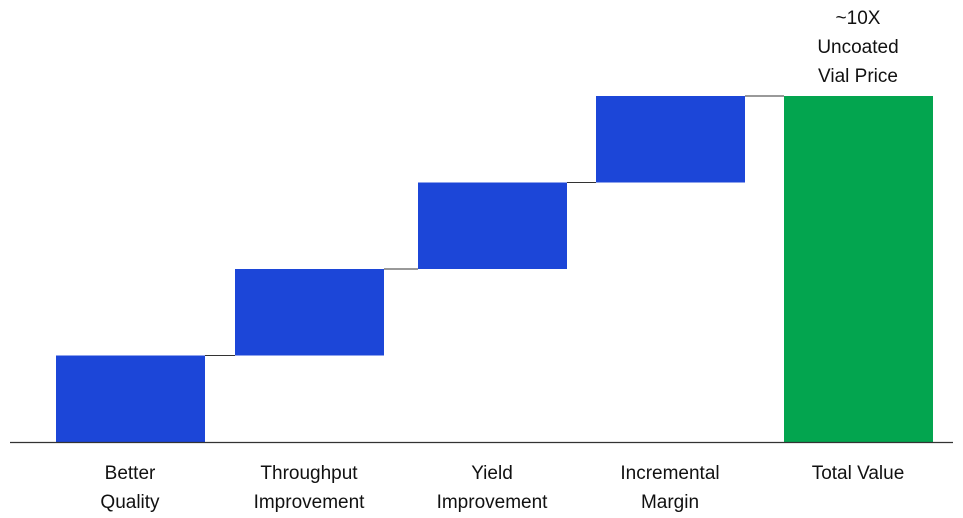 The width and height of the screenshot is (963, 518). Describe the element at coordinates (309, 488) in the screenshot. I see `category-label-throughput-improvement: Throughput Improvement` at that location.